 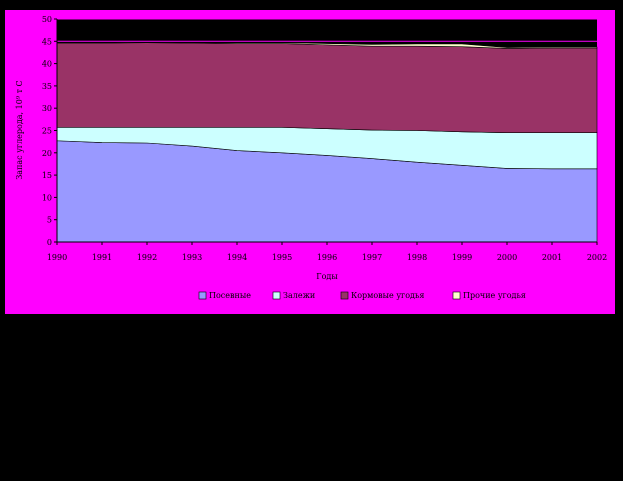 What do you see at coordinates (47, 64) in the screenshot?
I see `y-tick-label: 40` at bounding box center [47, 64].